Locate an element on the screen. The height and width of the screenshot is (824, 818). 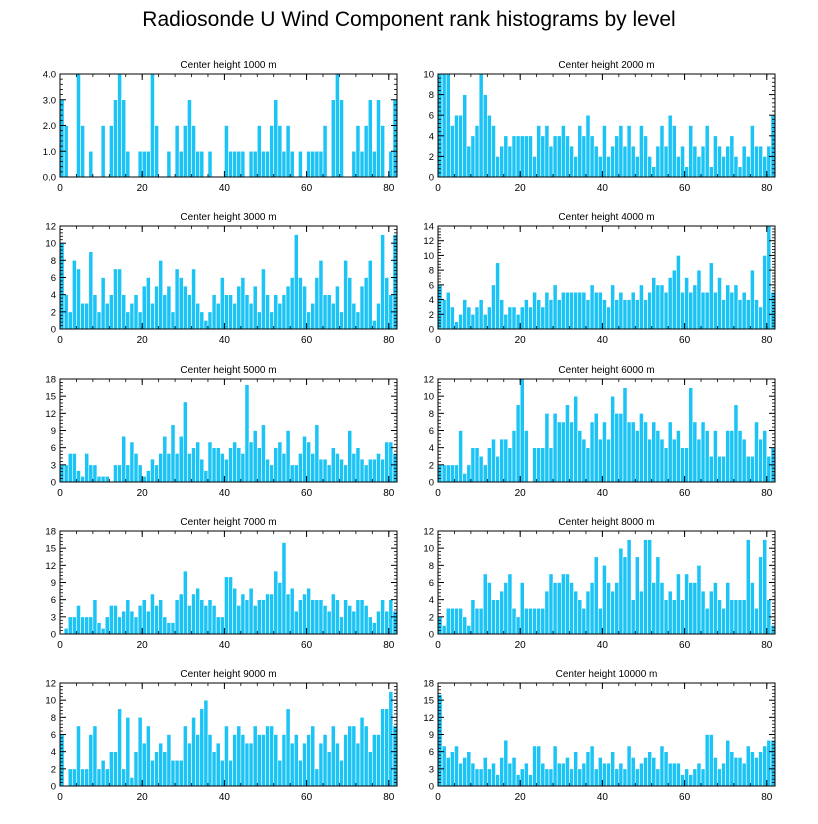
y-tick-label: 6 is located at coordinates (431, 431).